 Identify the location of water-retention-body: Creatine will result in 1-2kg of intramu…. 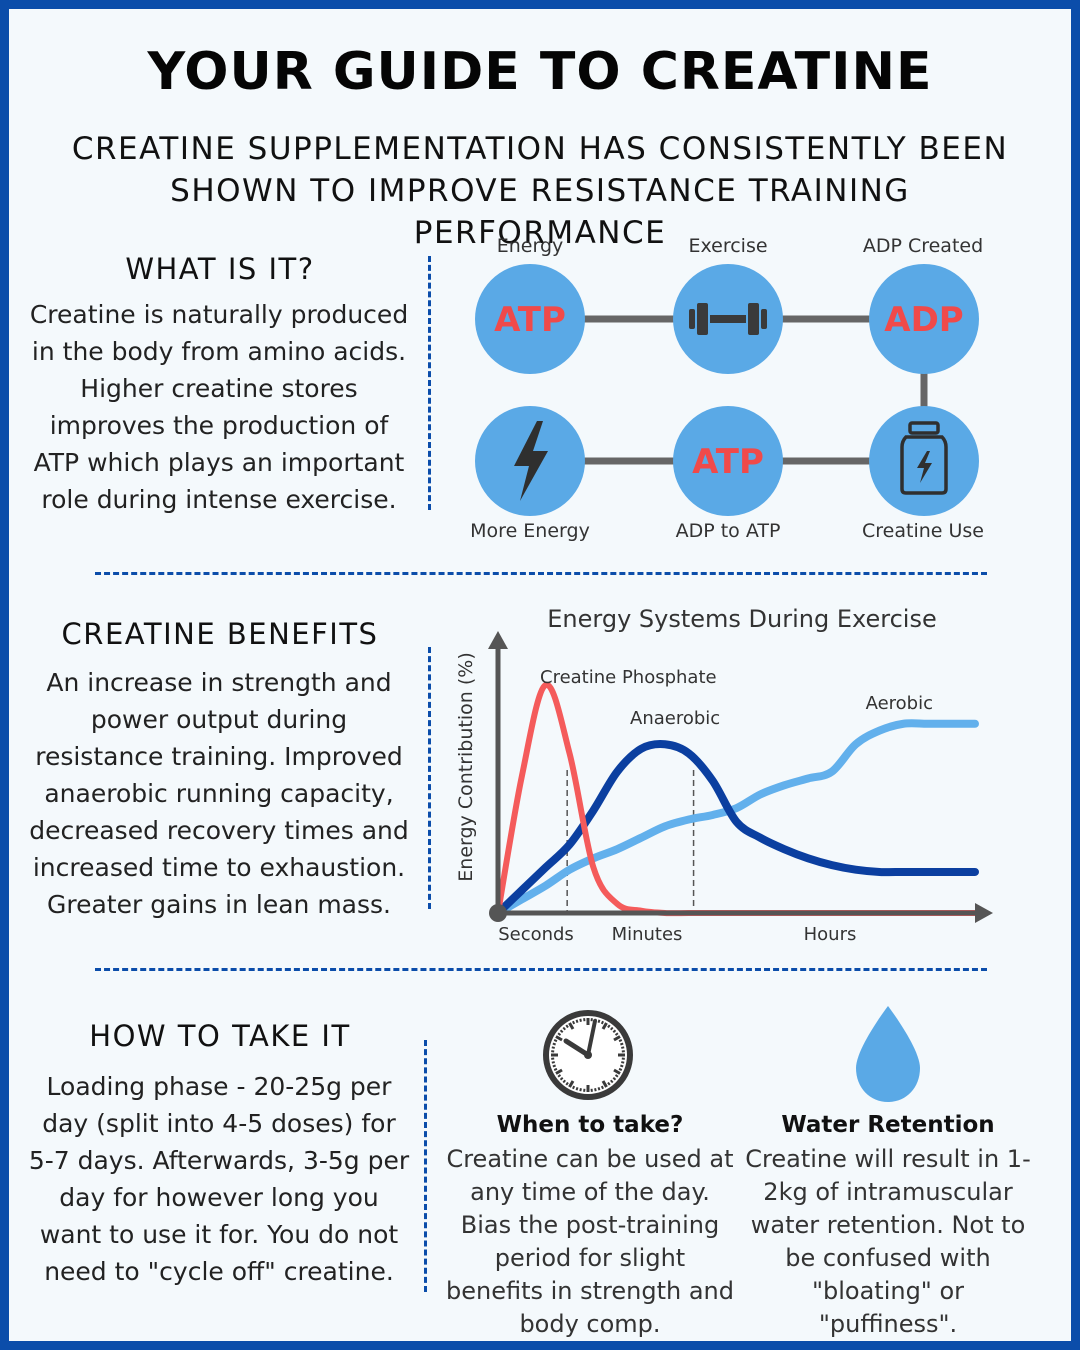
(888, 1241).